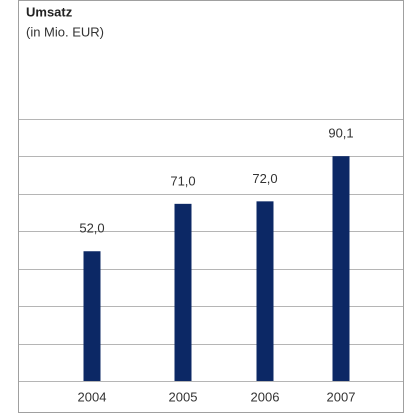  What do you see at coordinates (49, 11) in the screenshot?
I see `chart-title: Umsatz` at bounding box center [49, 11].